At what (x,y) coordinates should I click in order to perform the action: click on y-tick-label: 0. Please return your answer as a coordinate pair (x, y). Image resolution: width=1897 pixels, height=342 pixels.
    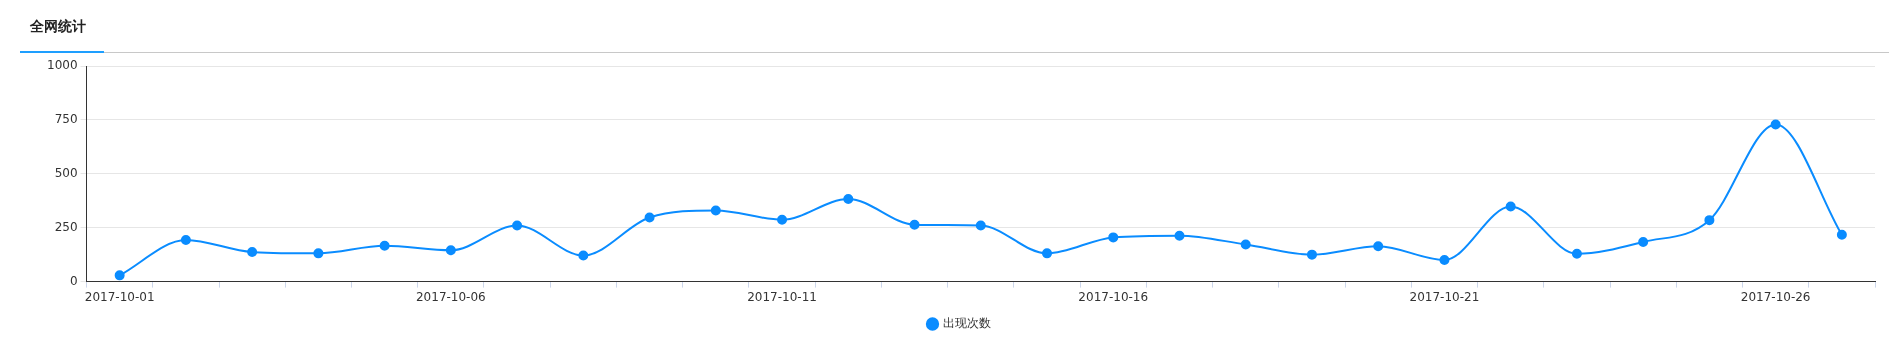
    Looking at the image, I should click on (73, 280).